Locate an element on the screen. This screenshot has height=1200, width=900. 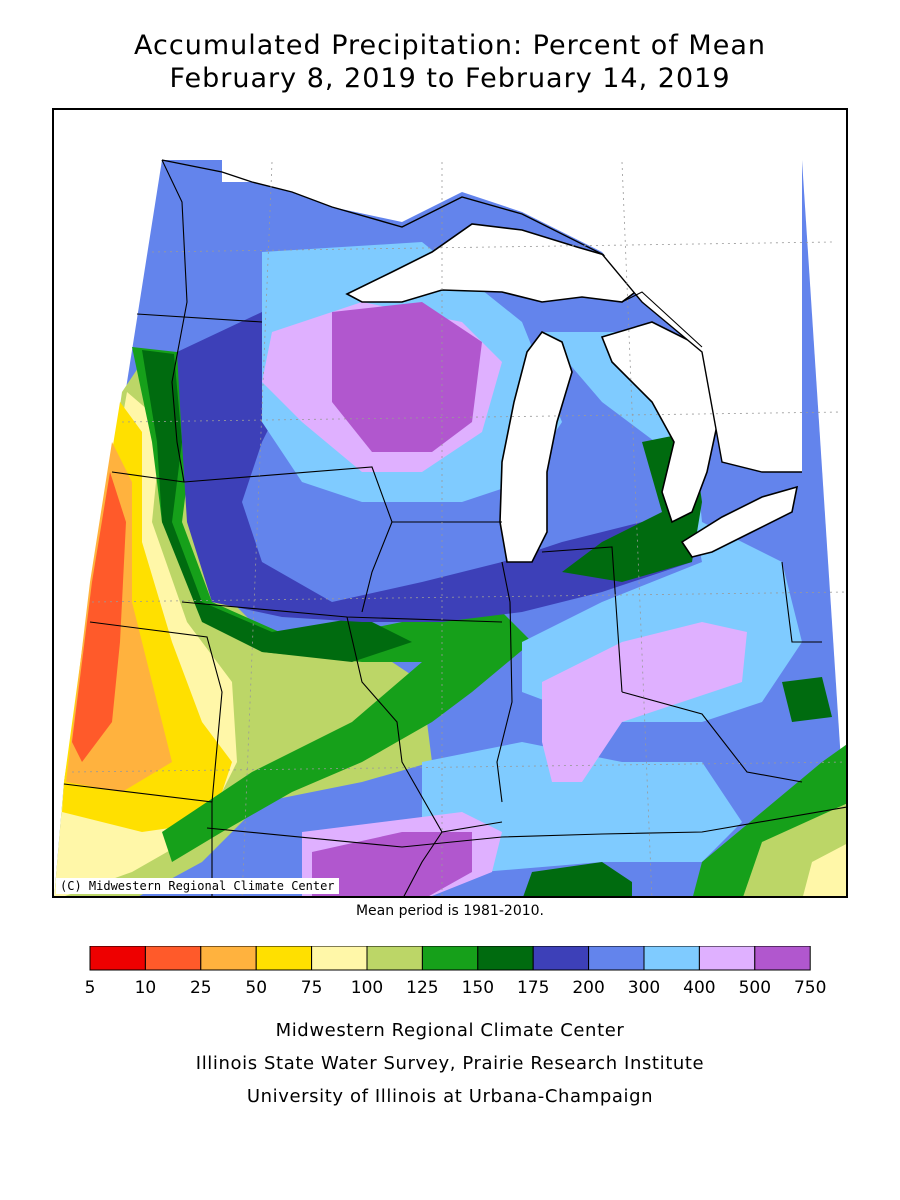
zone-75-100-se is located at coordinates (824, 870).